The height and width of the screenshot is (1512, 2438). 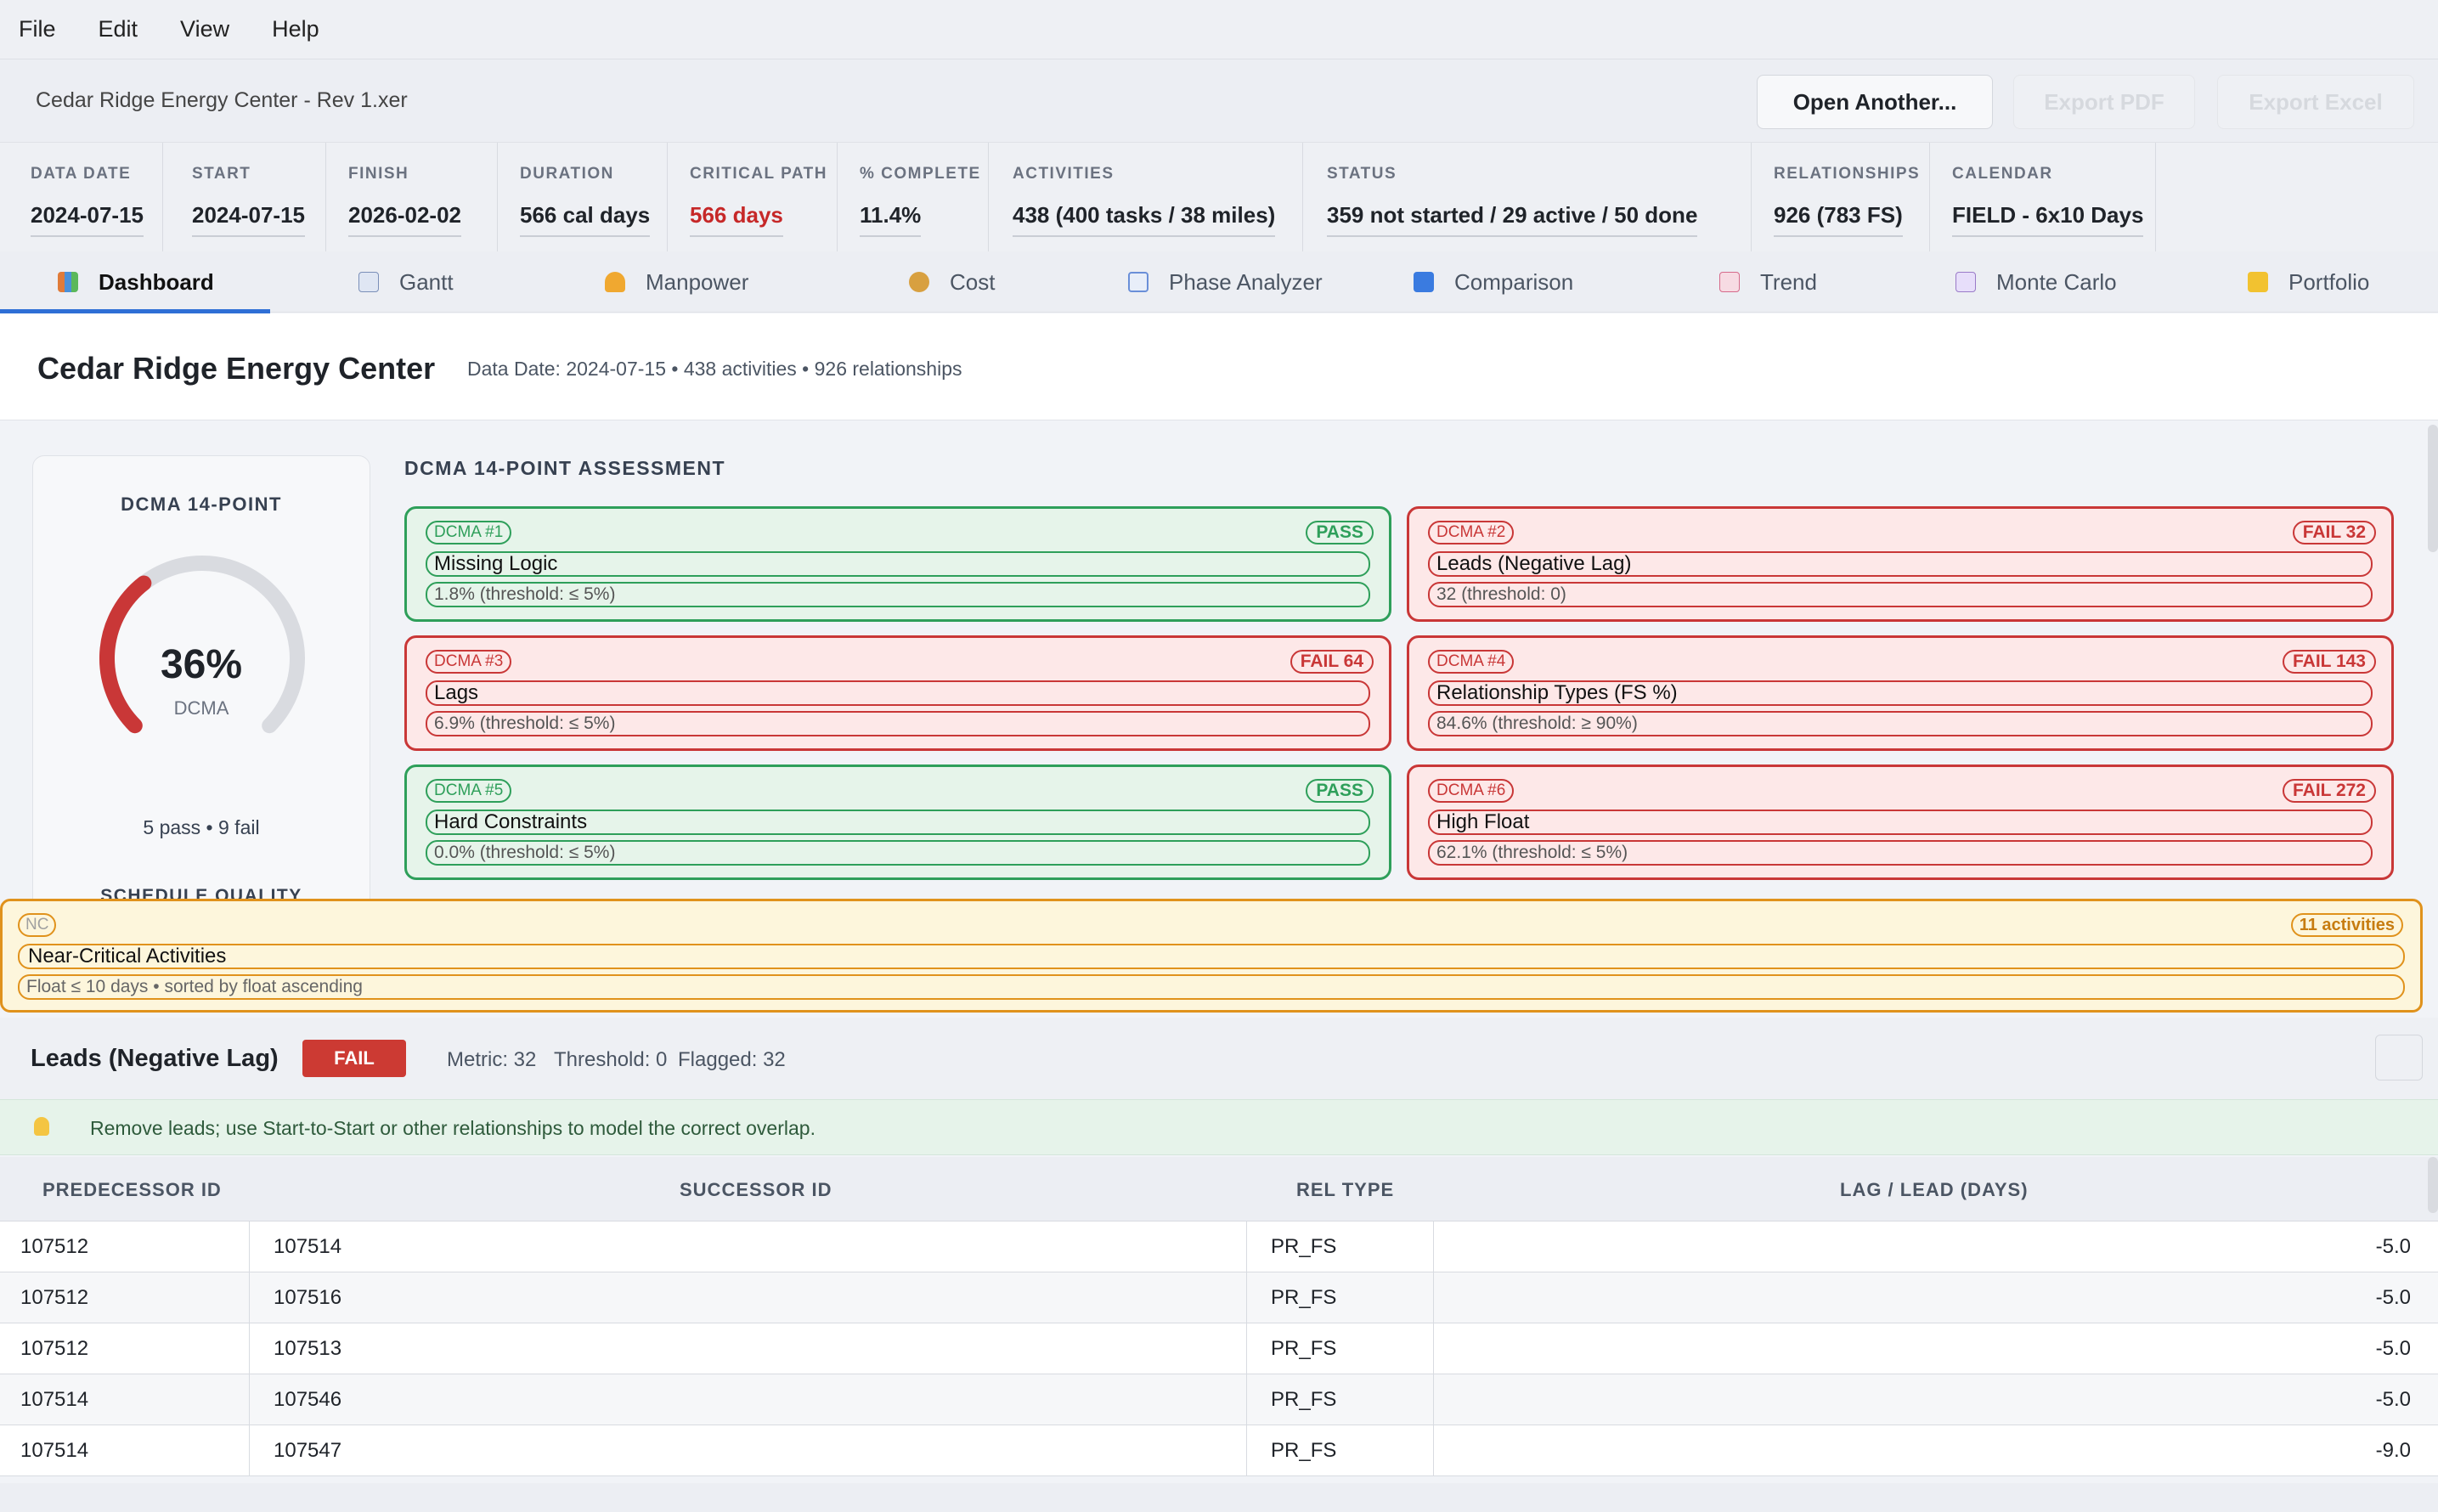 I want to click on card-result: FAIL 143, so click(x=2329, y=662).